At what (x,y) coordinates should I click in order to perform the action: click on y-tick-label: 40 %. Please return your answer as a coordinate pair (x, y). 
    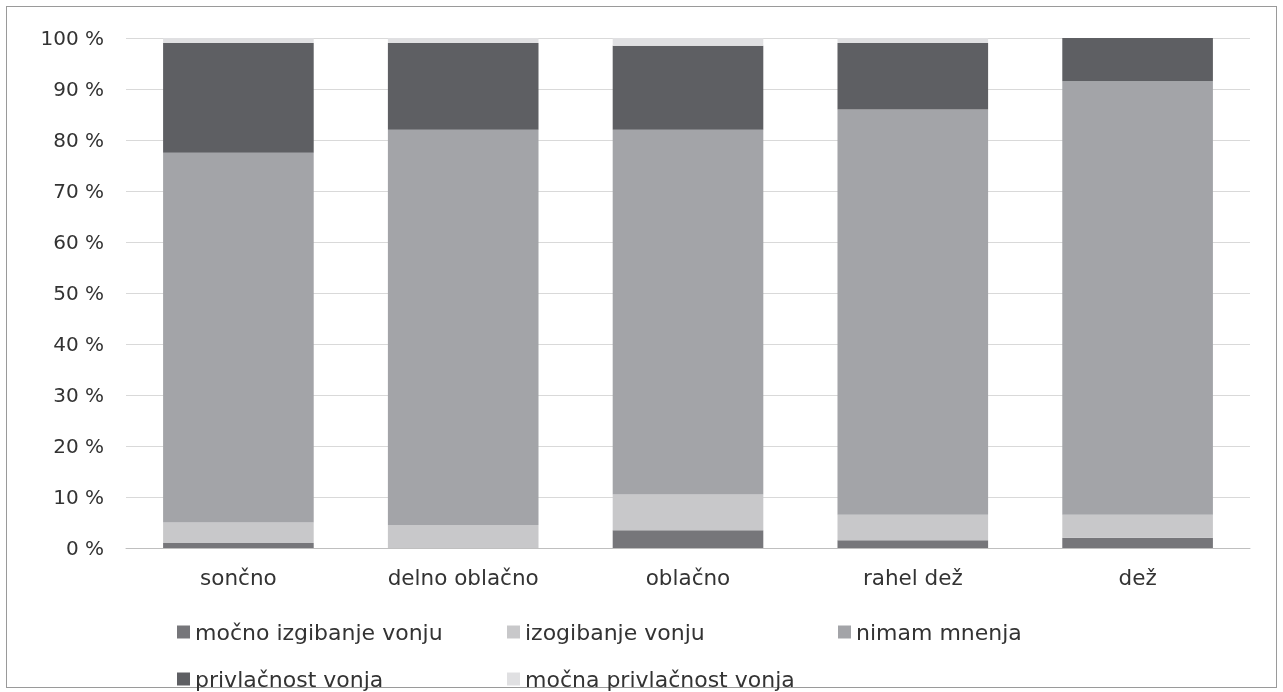
    Looking at the image, I should click on (78, 344).